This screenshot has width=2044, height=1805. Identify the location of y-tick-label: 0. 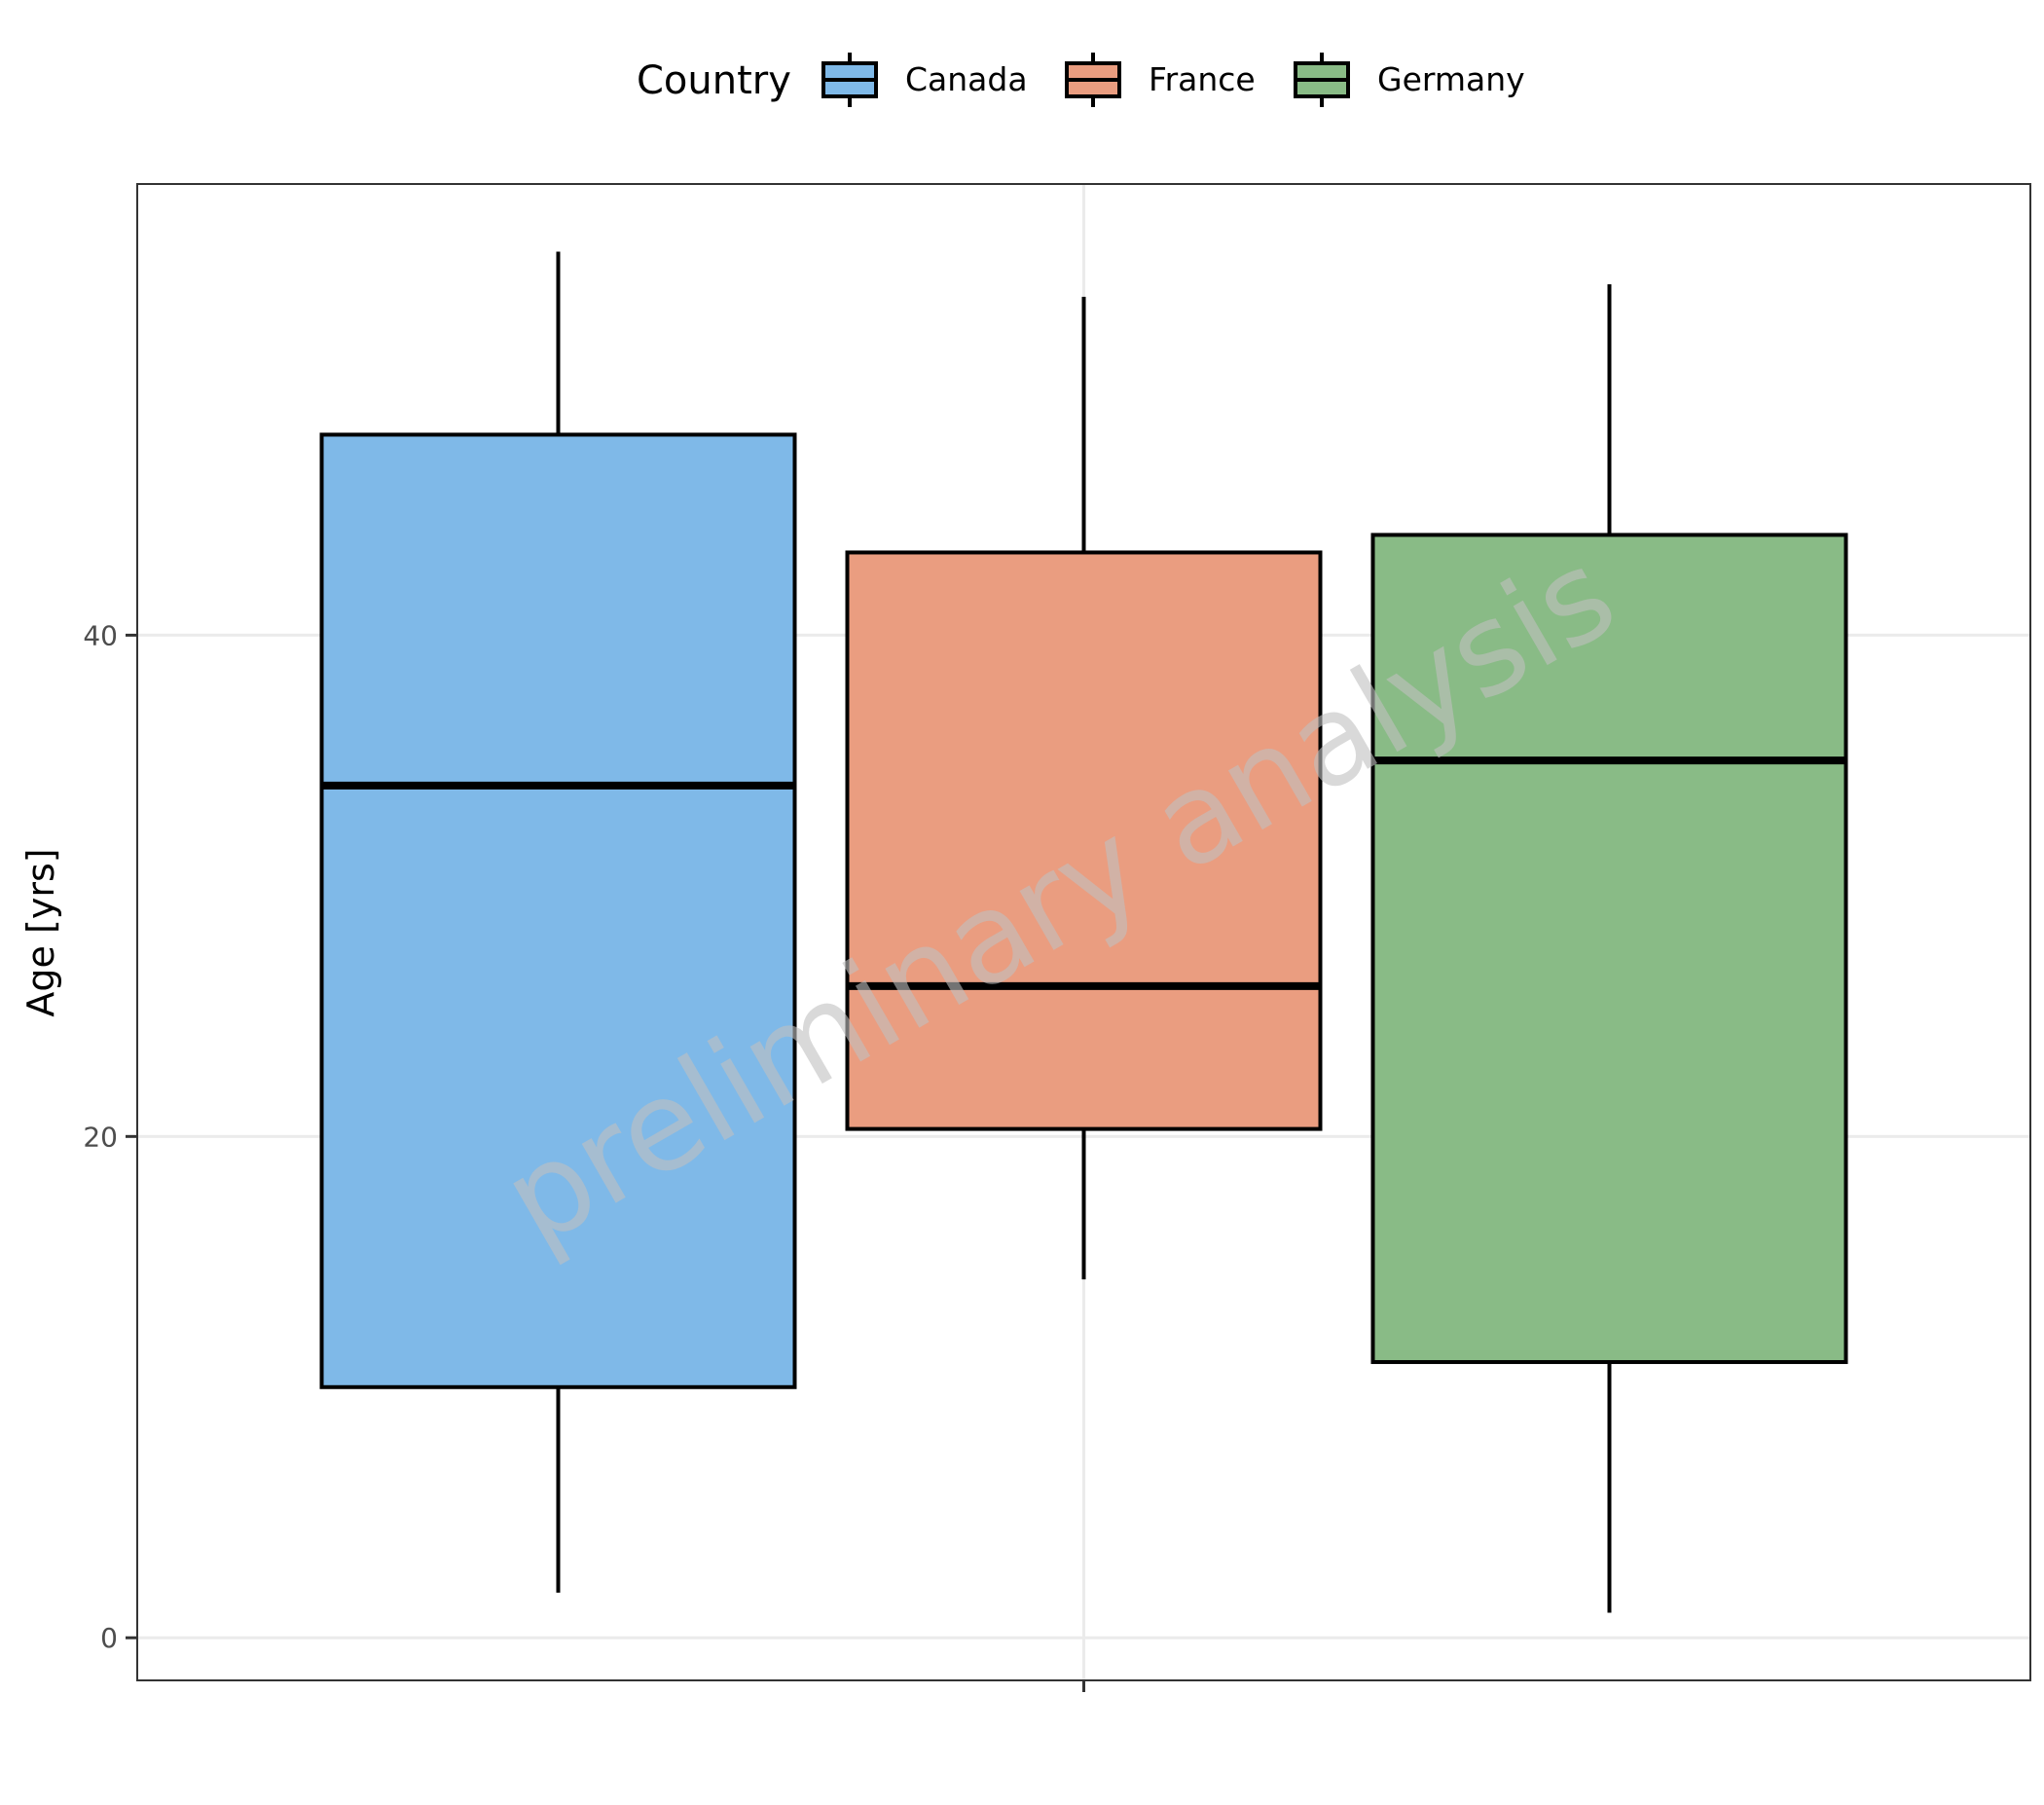
(109, 1638).